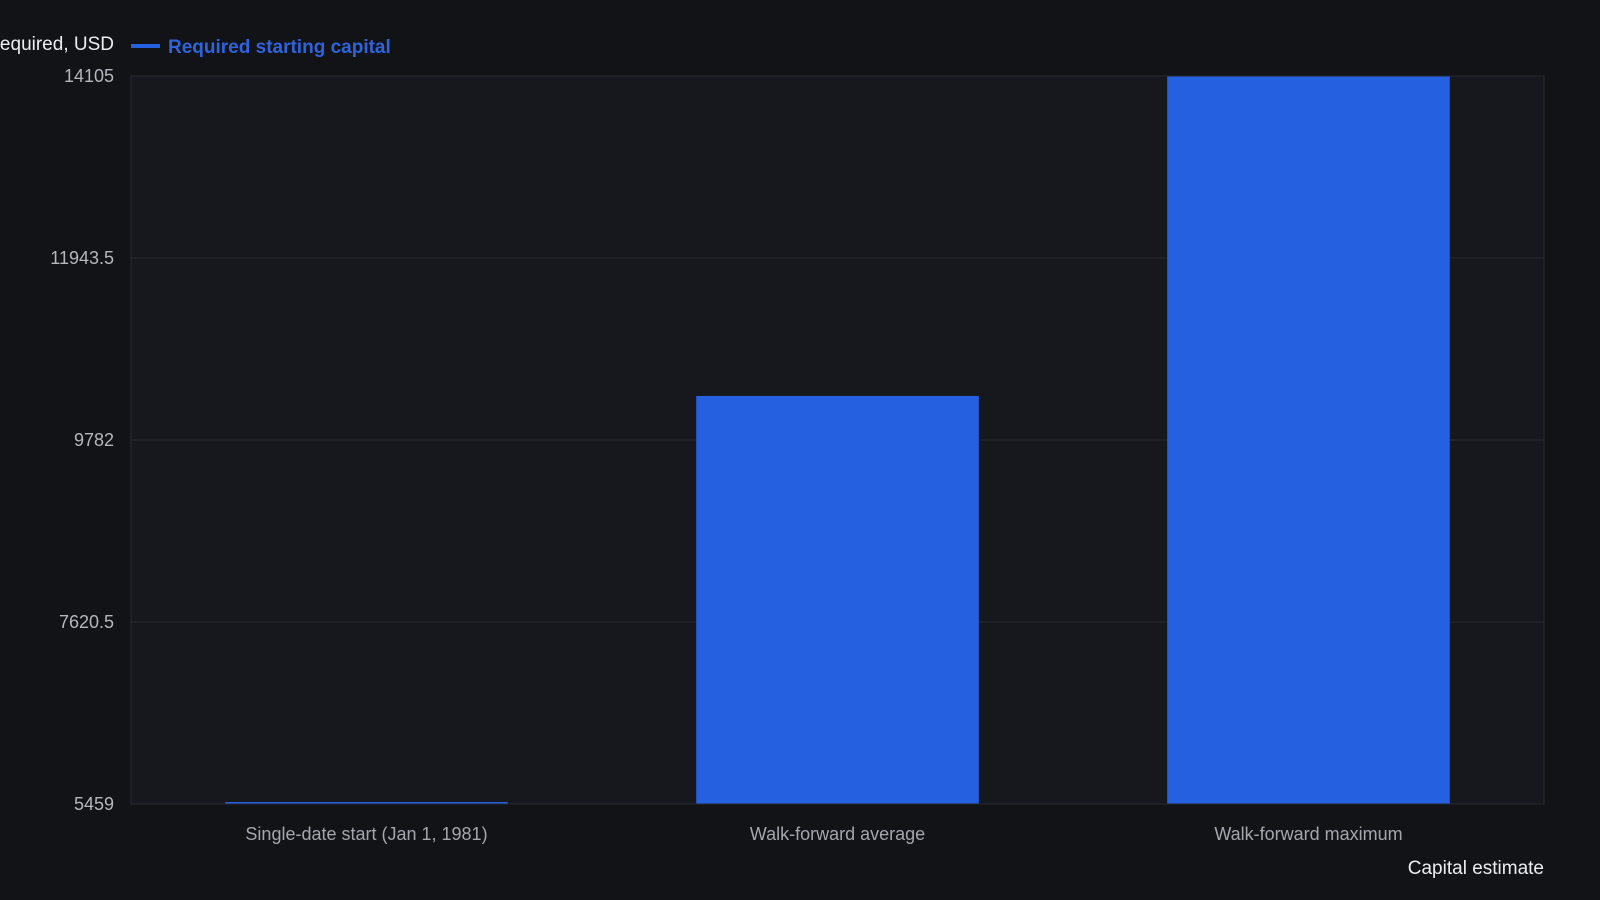 The height and width of the screenshot is (900, 1600). What do you see at coordinates (279, 47) in the screenshot?
I see `legend-label: Required starting capital` at bounding box center [279, 47].